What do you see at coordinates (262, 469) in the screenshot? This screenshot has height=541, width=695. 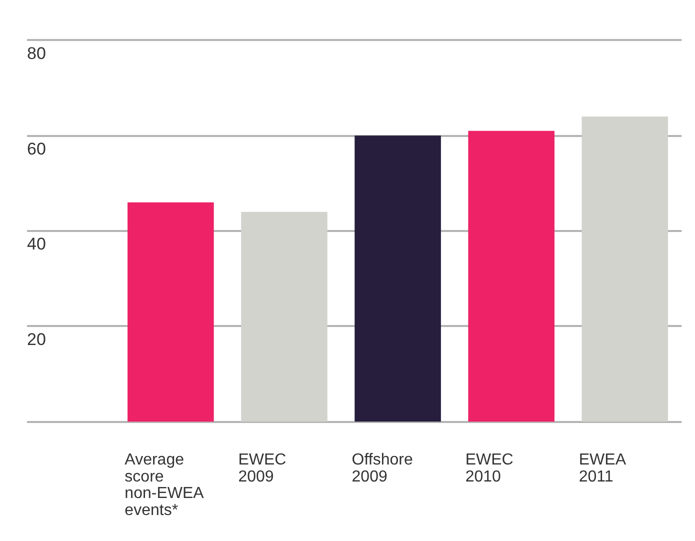 I see `x-tick-label: EWEC 2009` at bounding box center [262, 469].